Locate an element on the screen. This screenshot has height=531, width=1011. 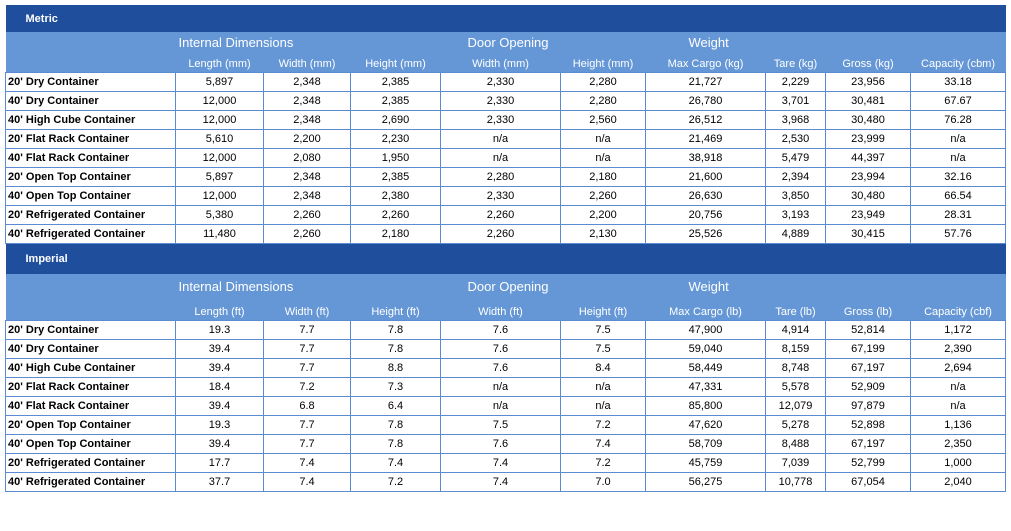
cell: 26,512 is located at coordinates (705, 119).